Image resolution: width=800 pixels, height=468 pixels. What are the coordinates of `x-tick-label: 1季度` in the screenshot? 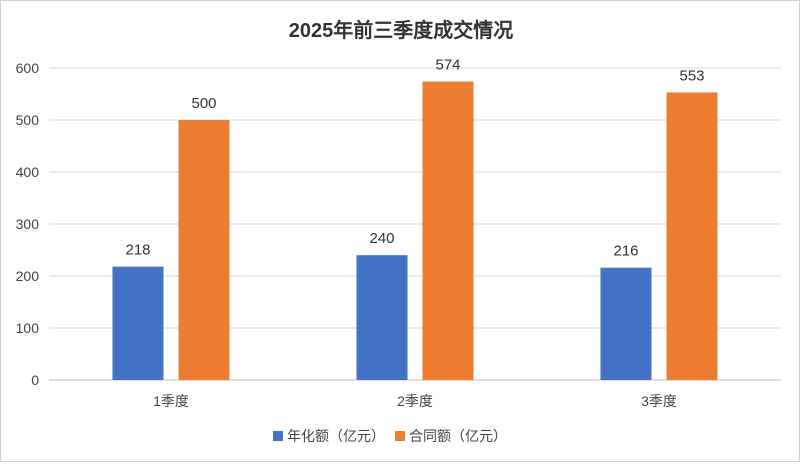 It's located at (171, 401).